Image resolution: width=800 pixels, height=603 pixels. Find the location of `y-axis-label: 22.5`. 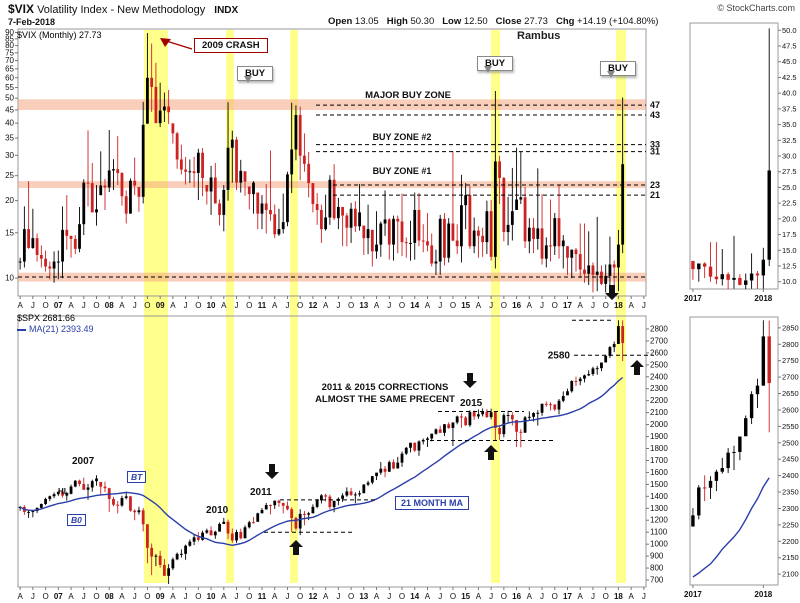

y-axis-label: 22.5 is located at coordinates (789, 203).